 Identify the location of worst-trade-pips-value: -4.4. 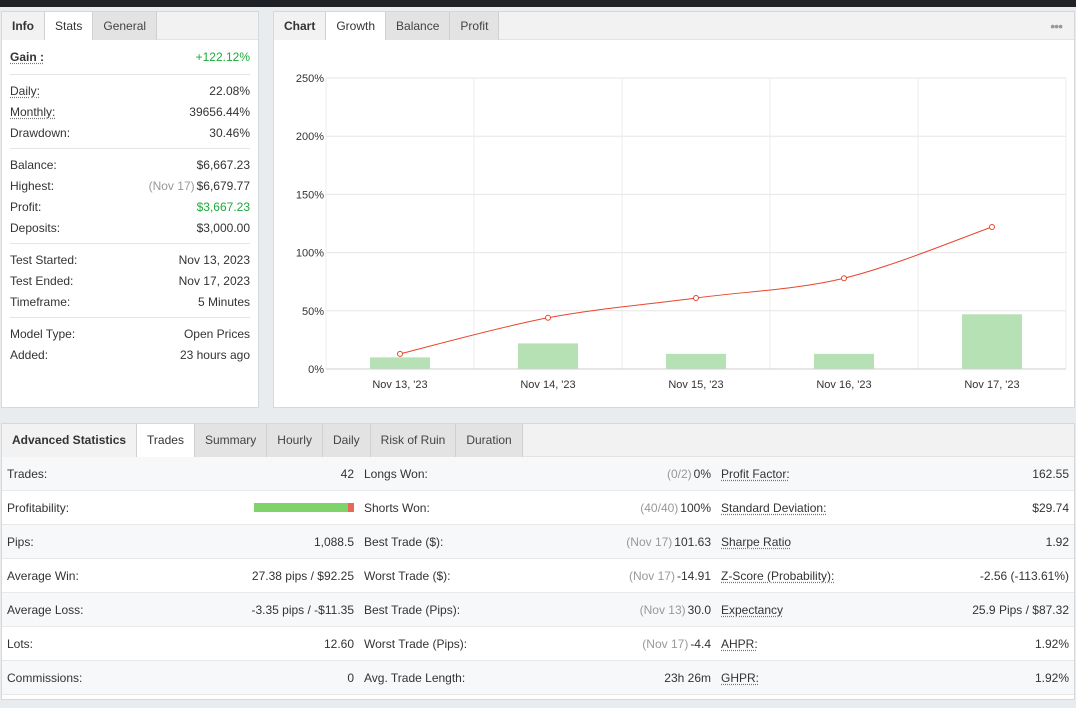
(700, 643).